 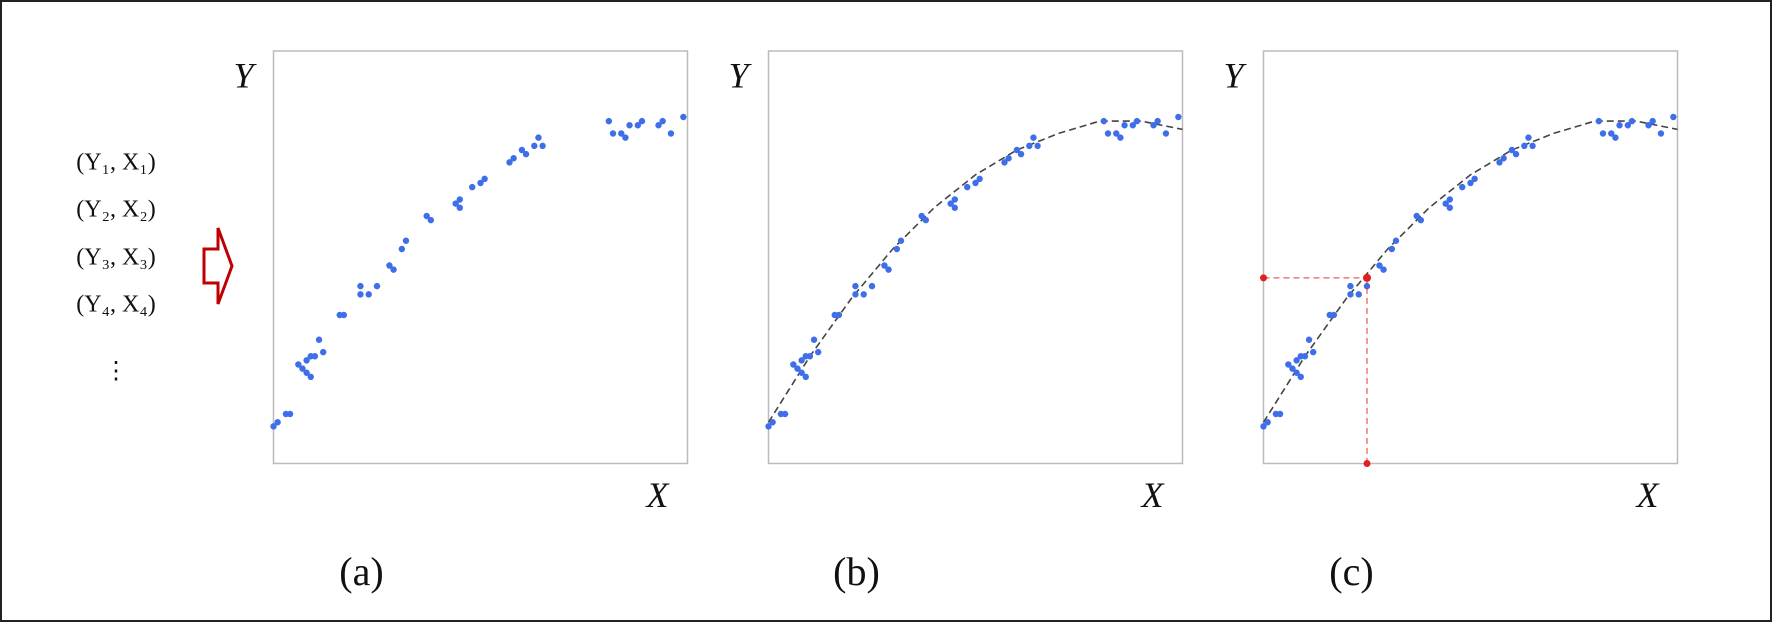 What do you see at coordinates (1351, 571) in the screenshot?
I see `panel-label: (c)` at bounding box center [1351, 571].